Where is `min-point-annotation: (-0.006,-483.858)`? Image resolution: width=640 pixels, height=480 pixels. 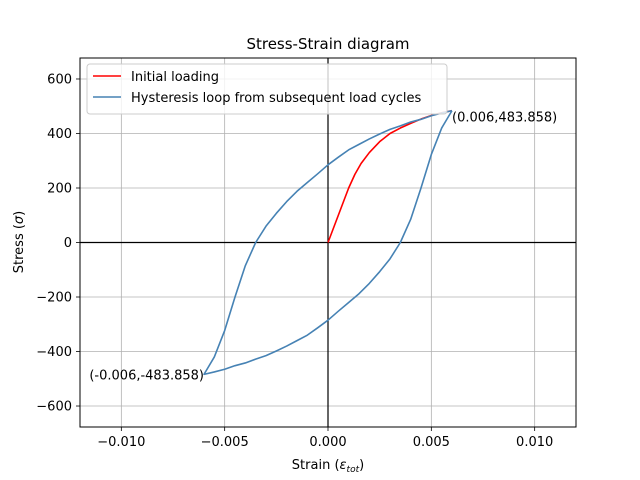
min-point-annotation: (-0.006,-483.858) is located at coordinates (146, 375).